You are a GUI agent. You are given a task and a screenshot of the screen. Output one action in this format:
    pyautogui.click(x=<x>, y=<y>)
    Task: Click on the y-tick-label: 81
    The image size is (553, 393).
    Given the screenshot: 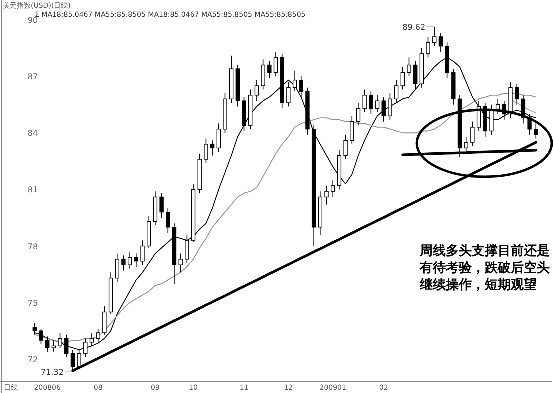 What is the action you would take?
    pyautogui.click(x=33, y=190)
    